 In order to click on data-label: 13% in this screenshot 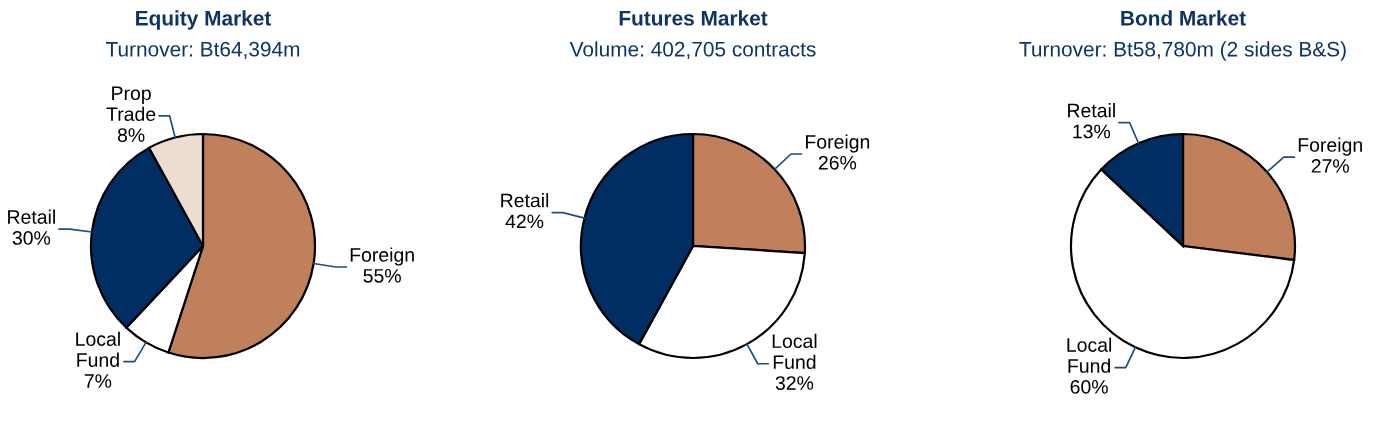, I will do `click(1092, 131)`.